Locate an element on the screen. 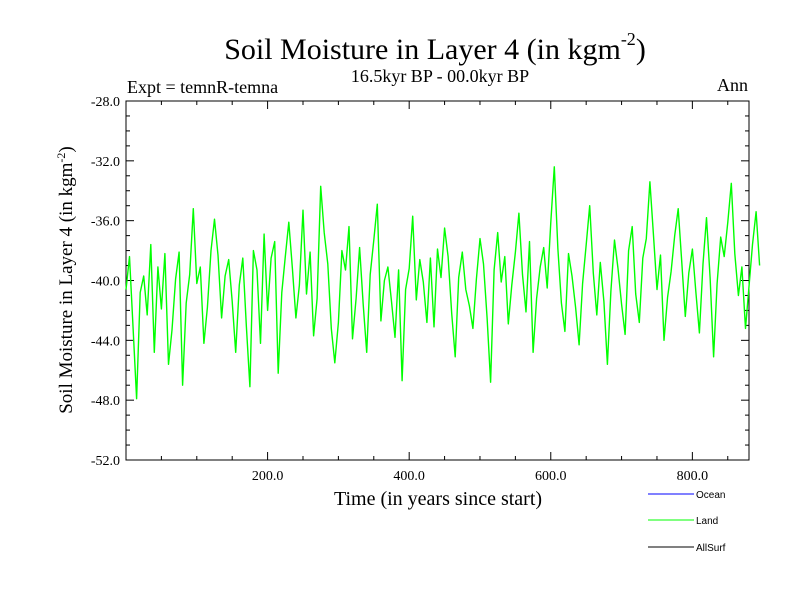  chart-subtitle: 16.5kyr BP - 00.0kyr BP is located at coordinates (440, 76).